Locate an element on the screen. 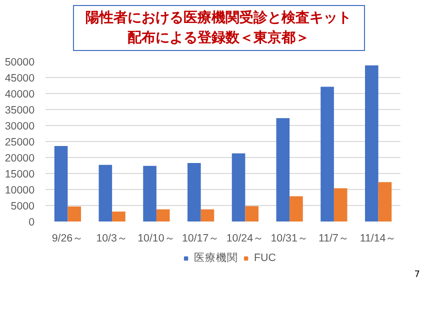 Image resolution: width=427 pixels, height=320 pixels. x-tick-label: 10/24～ is located at coordinates (245, 238).